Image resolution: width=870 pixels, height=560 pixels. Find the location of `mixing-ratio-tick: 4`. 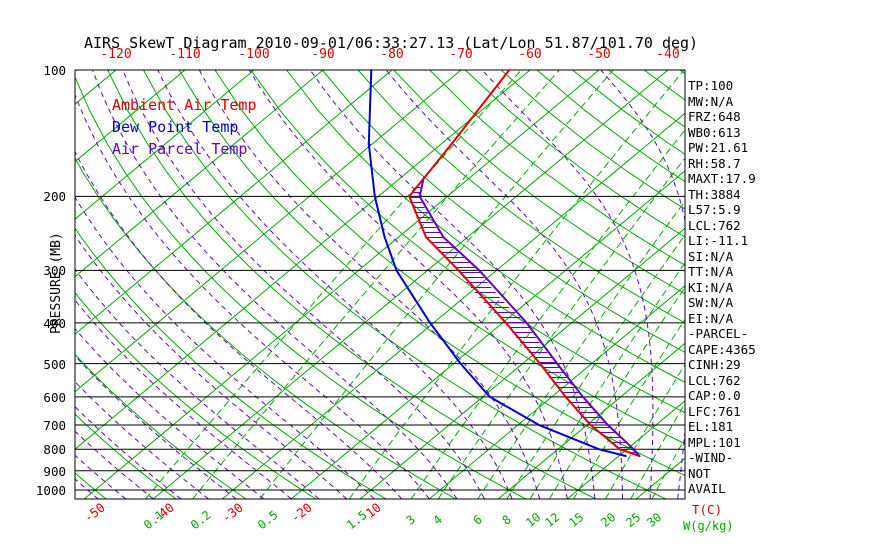

mixing-ratio-tick: 4 is located at coordinates (438, 520).